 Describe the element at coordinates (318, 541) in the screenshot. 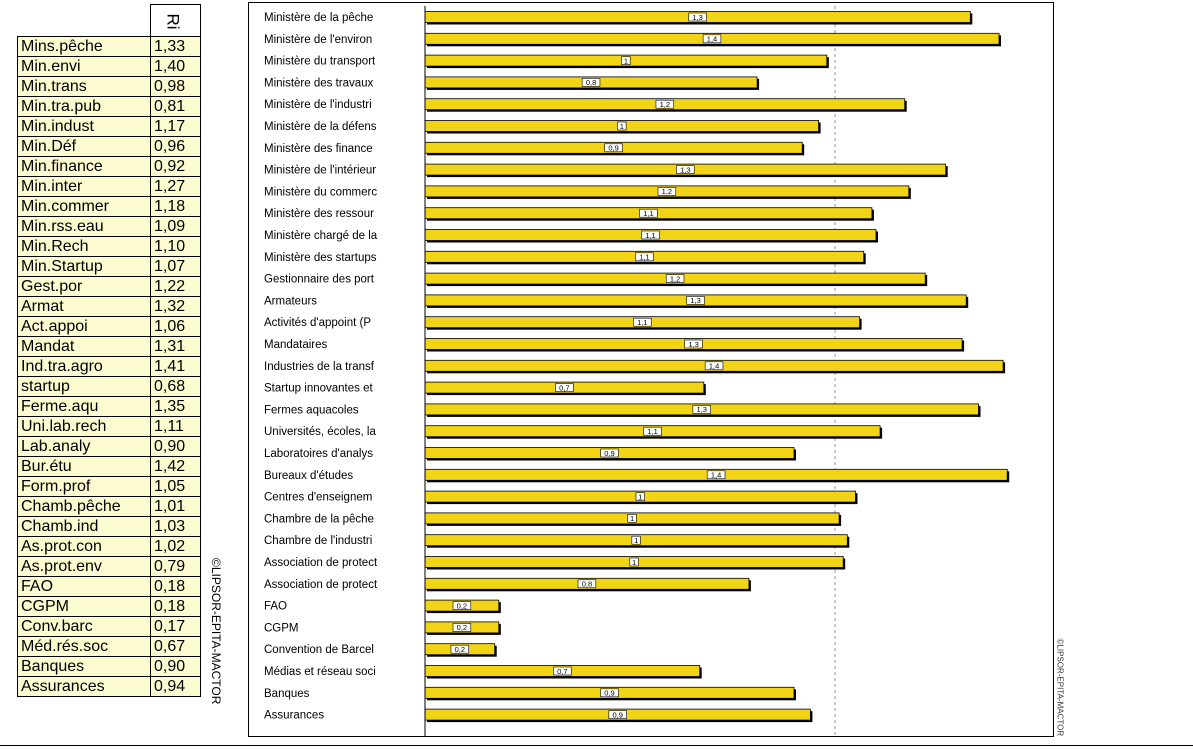

I see `category-label: Chambre de l'industri` at that location.